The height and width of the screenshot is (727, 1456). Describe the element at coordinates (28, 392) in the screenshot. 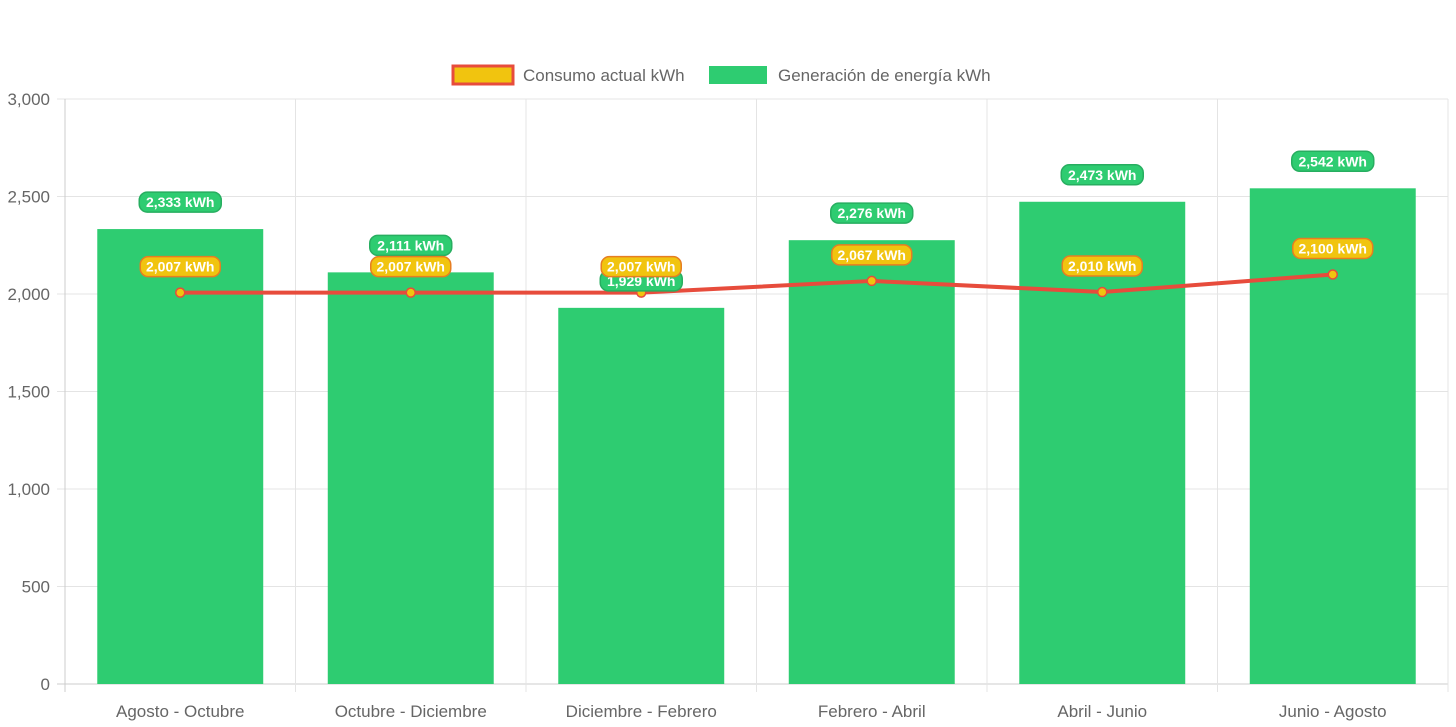

I see `y-tick-label: 1,500` at that location.